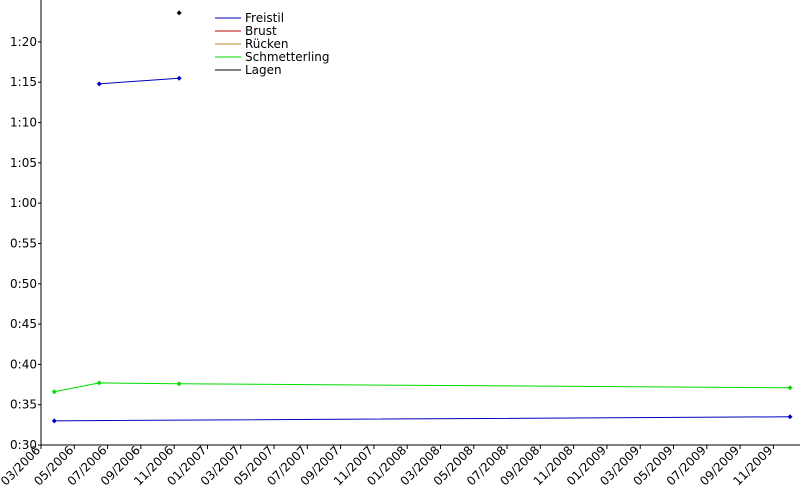  What do you see at coordinates (23, 42) in the screenshot?
I see `y-tick-label: 1:20` at bounding box center [23, 42].